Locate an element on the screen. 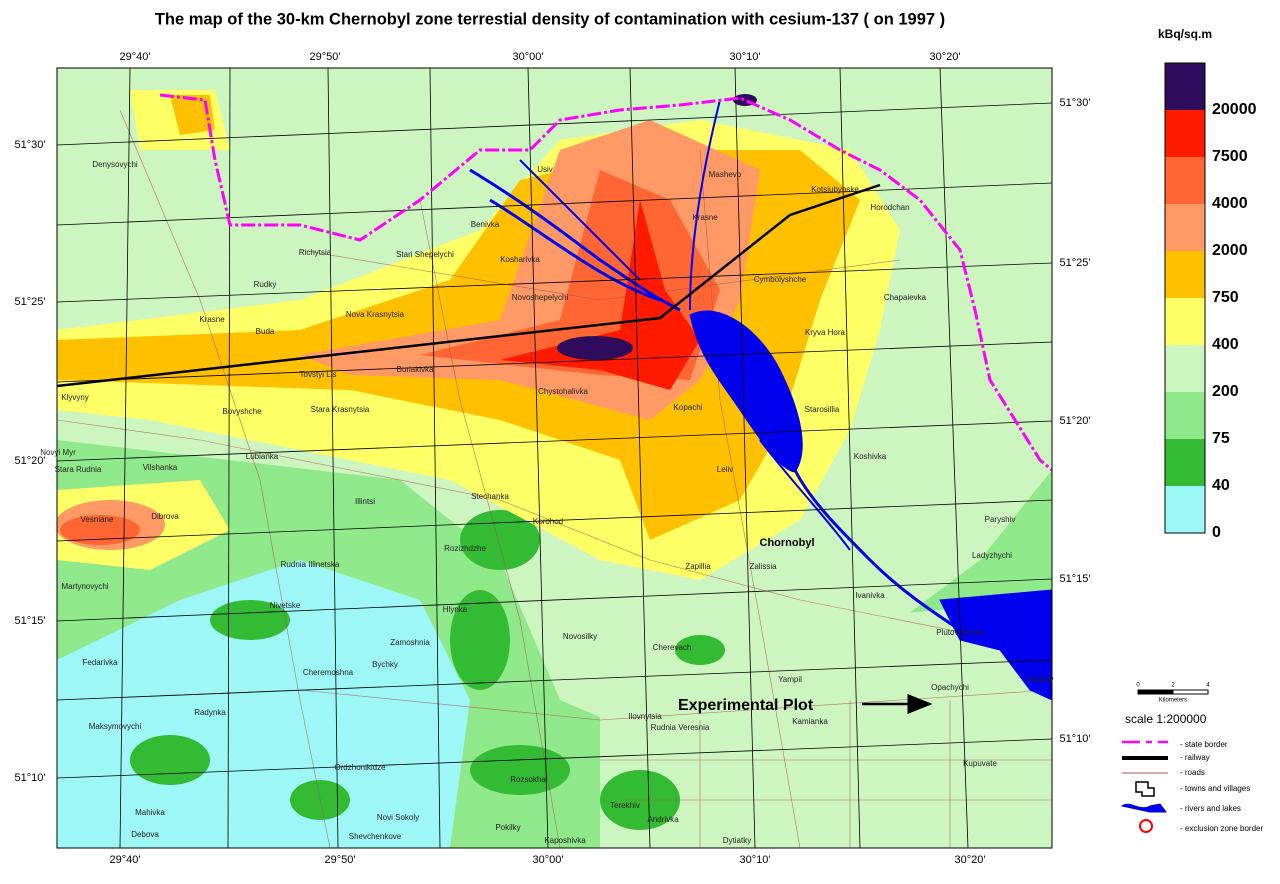 The image size is (1280, 884). place-label: Ivanivka is located at coordinates (870, 595).